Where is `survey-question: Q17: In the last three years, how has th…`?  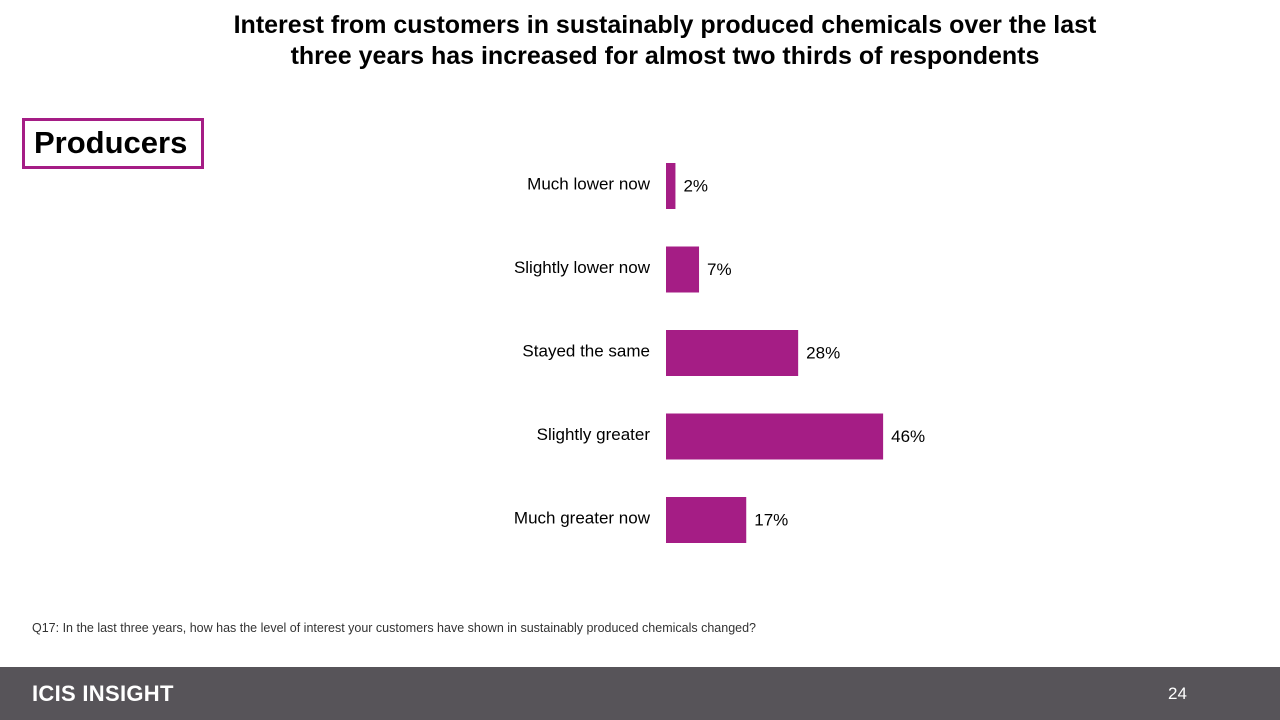
survey-question: Q17: In the last three years, how has th… is located at coordinates (394, 628).